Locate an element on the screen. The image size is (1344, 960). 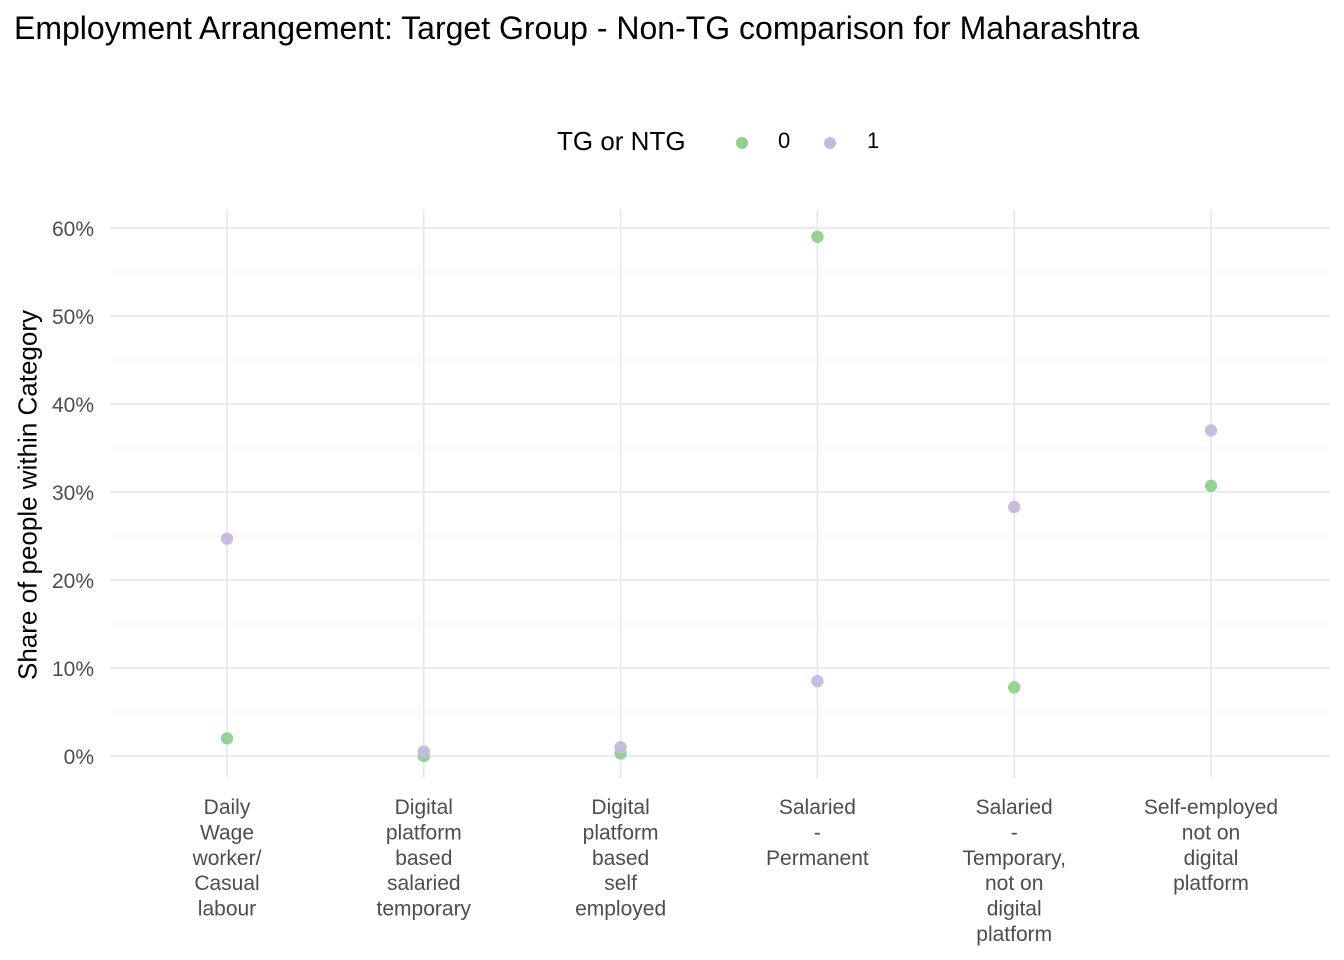
legend-title: TG or NTG is located at coordinates (621, 141).